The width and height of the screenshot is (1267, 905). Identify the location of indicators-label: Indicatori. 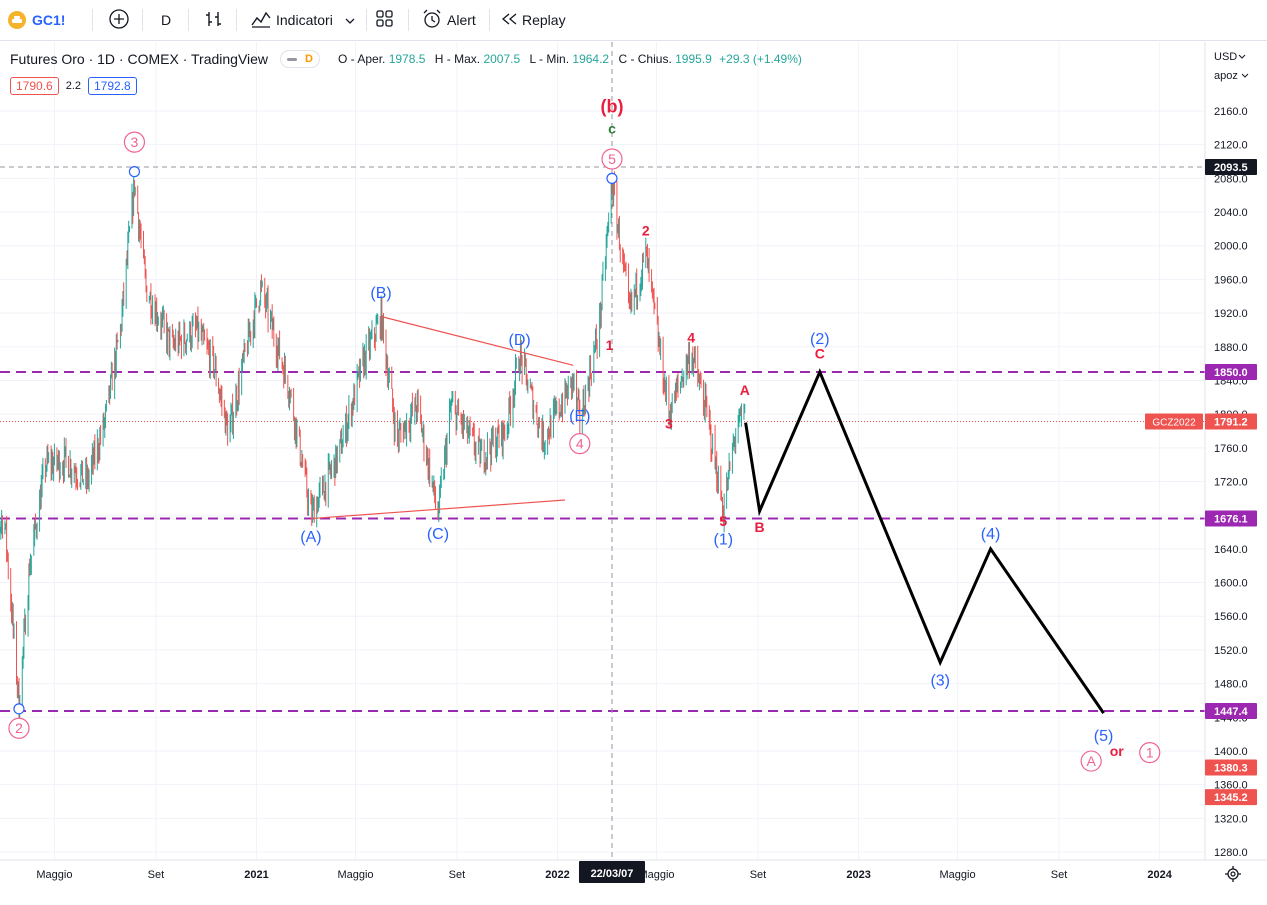
(304, 20).